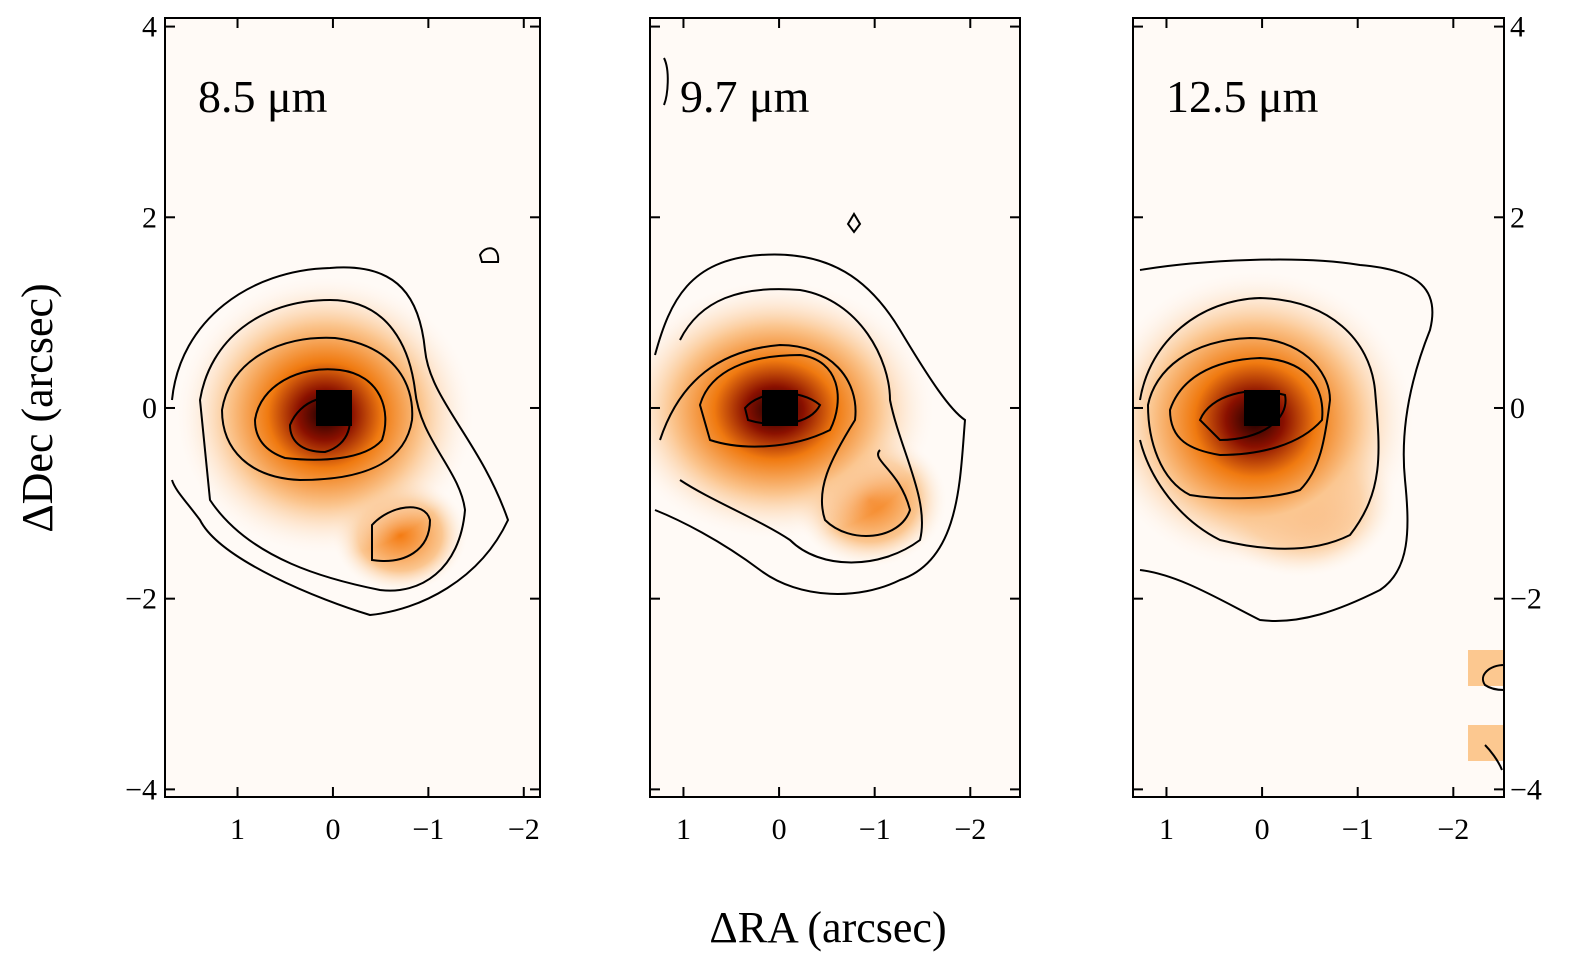 This screenshot has width=1581, height=963. I want to click on x-axis-label: ΔRA (arcsec), so click(827, 927).